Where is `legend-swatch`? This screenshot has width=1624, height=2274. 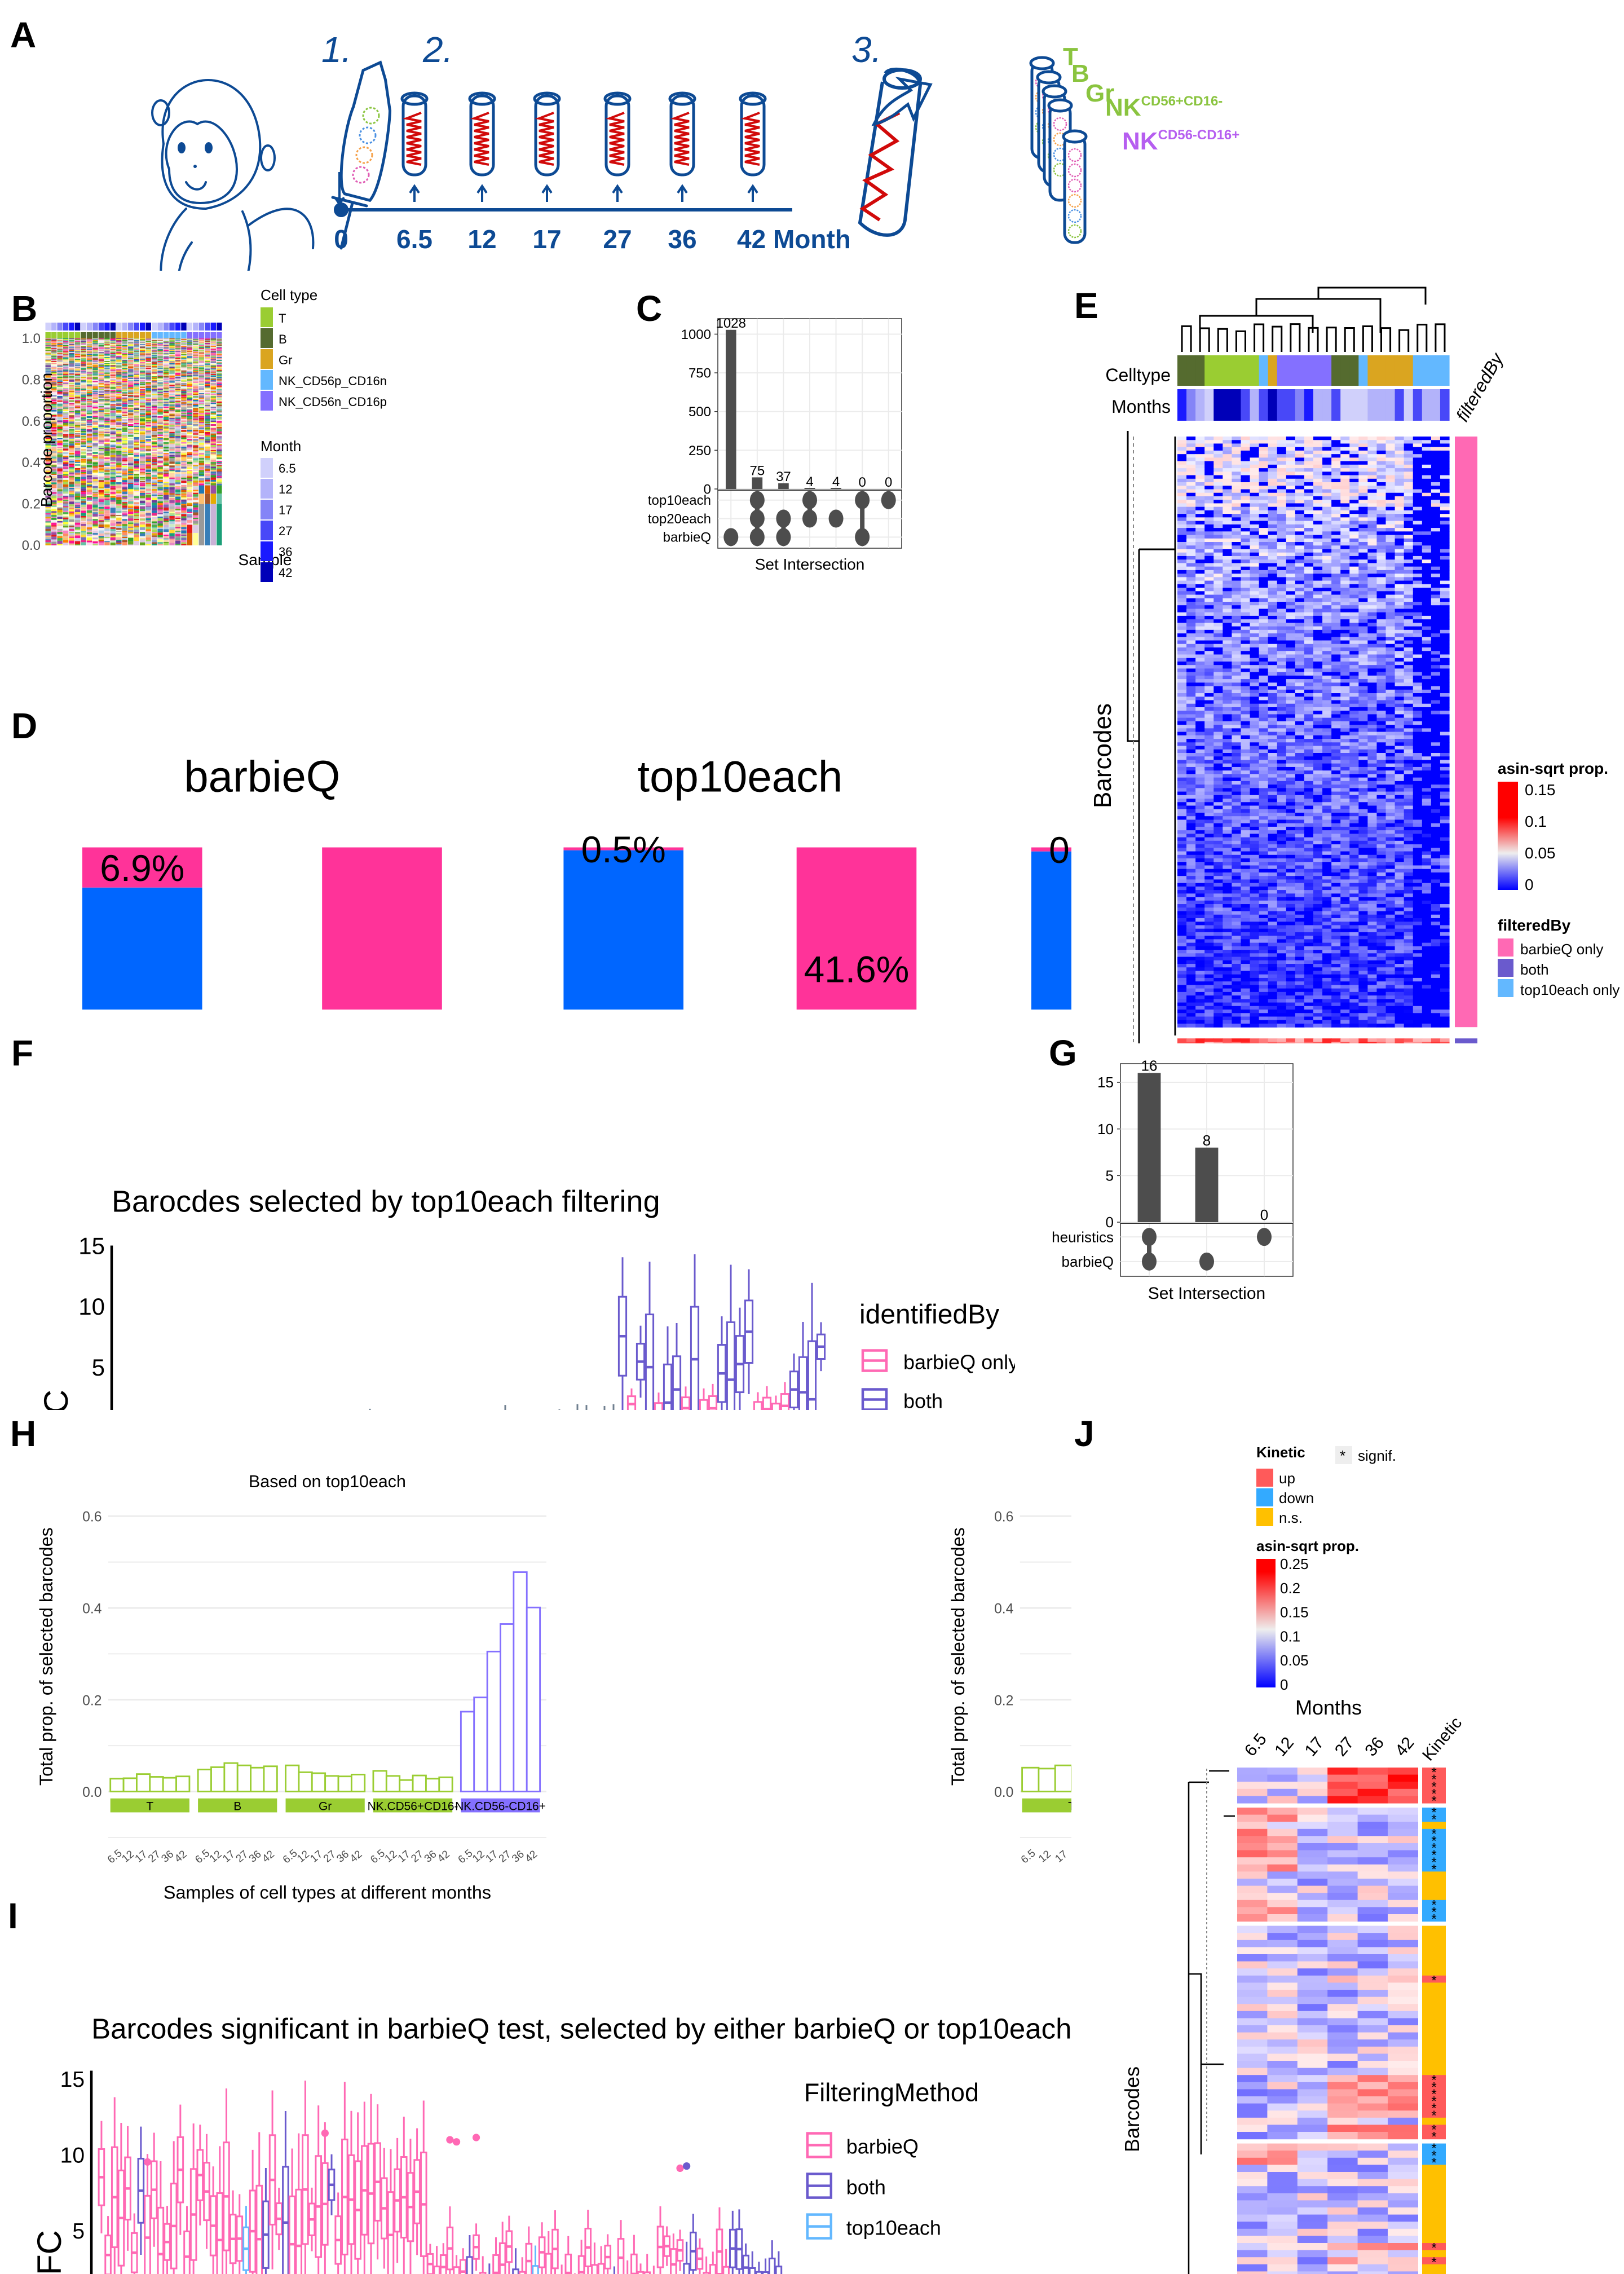 legend-swatch is located at coordinates (267, 401).